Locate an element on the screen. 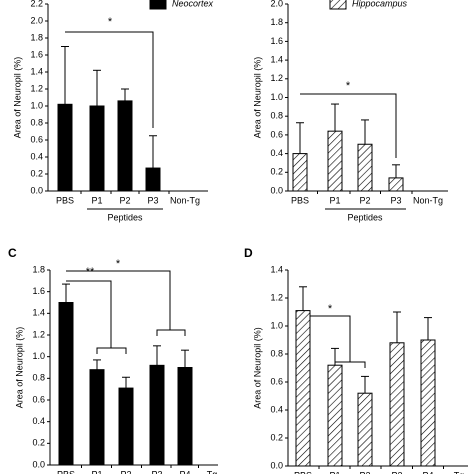 The width and height of the screenshot is (474, 474). legend-label: Neocortex is located at coordinates (193, 4).